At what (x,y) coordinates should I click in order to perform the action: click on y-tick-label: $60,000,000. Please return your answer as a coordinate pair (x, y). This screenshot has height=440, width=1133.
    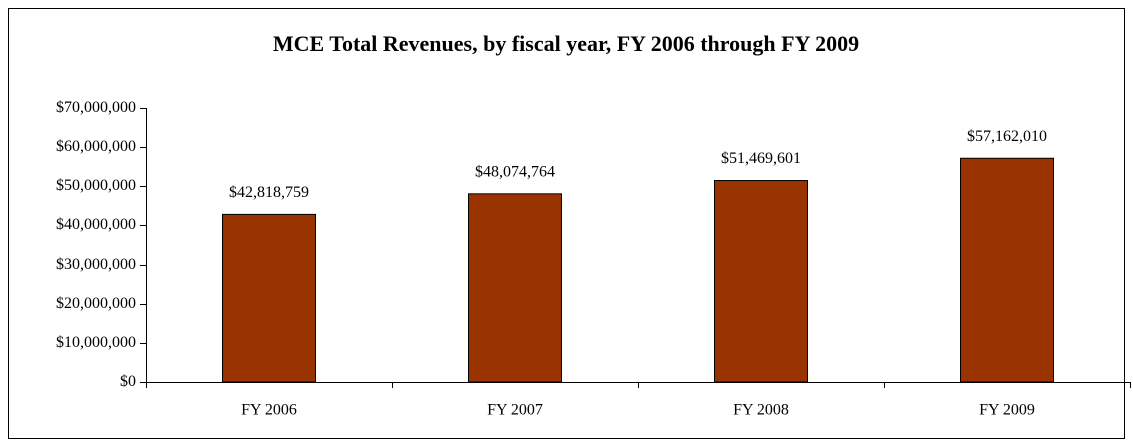
    Looking at the image, I should click on (96, 146).